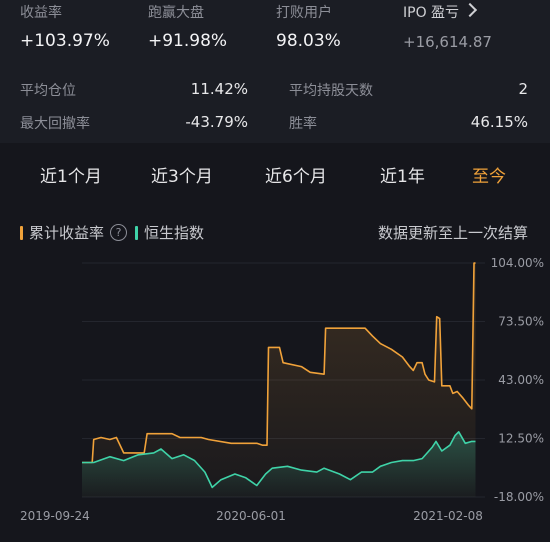 The height and width of the screenshot is (542, 550). I want to click on legend-label-hsi: 恒生指数, so click(174, 233).